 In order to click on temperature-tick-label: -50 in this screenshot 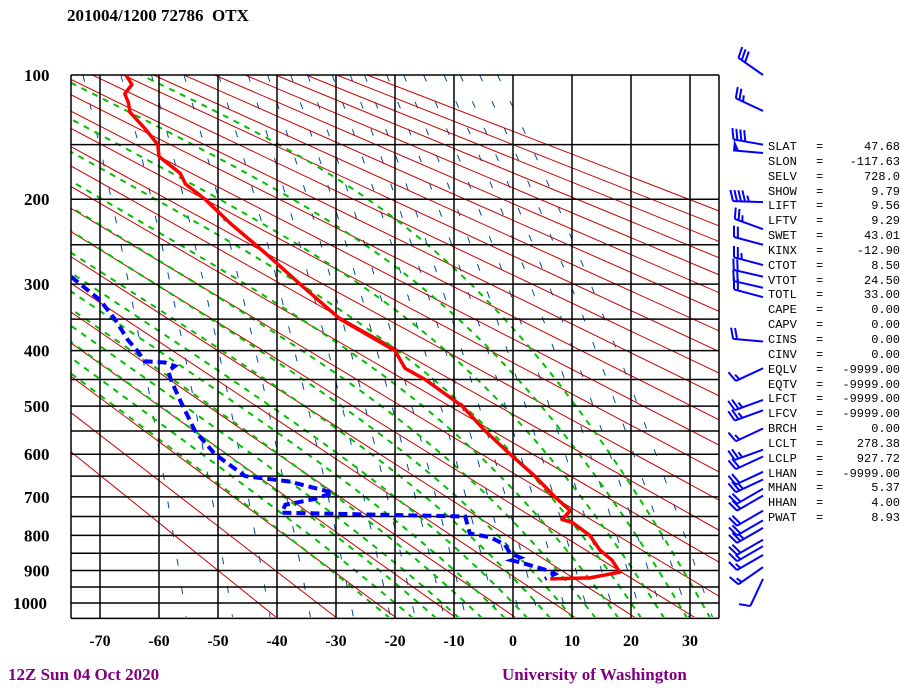, I will do `click(217, 641)`.